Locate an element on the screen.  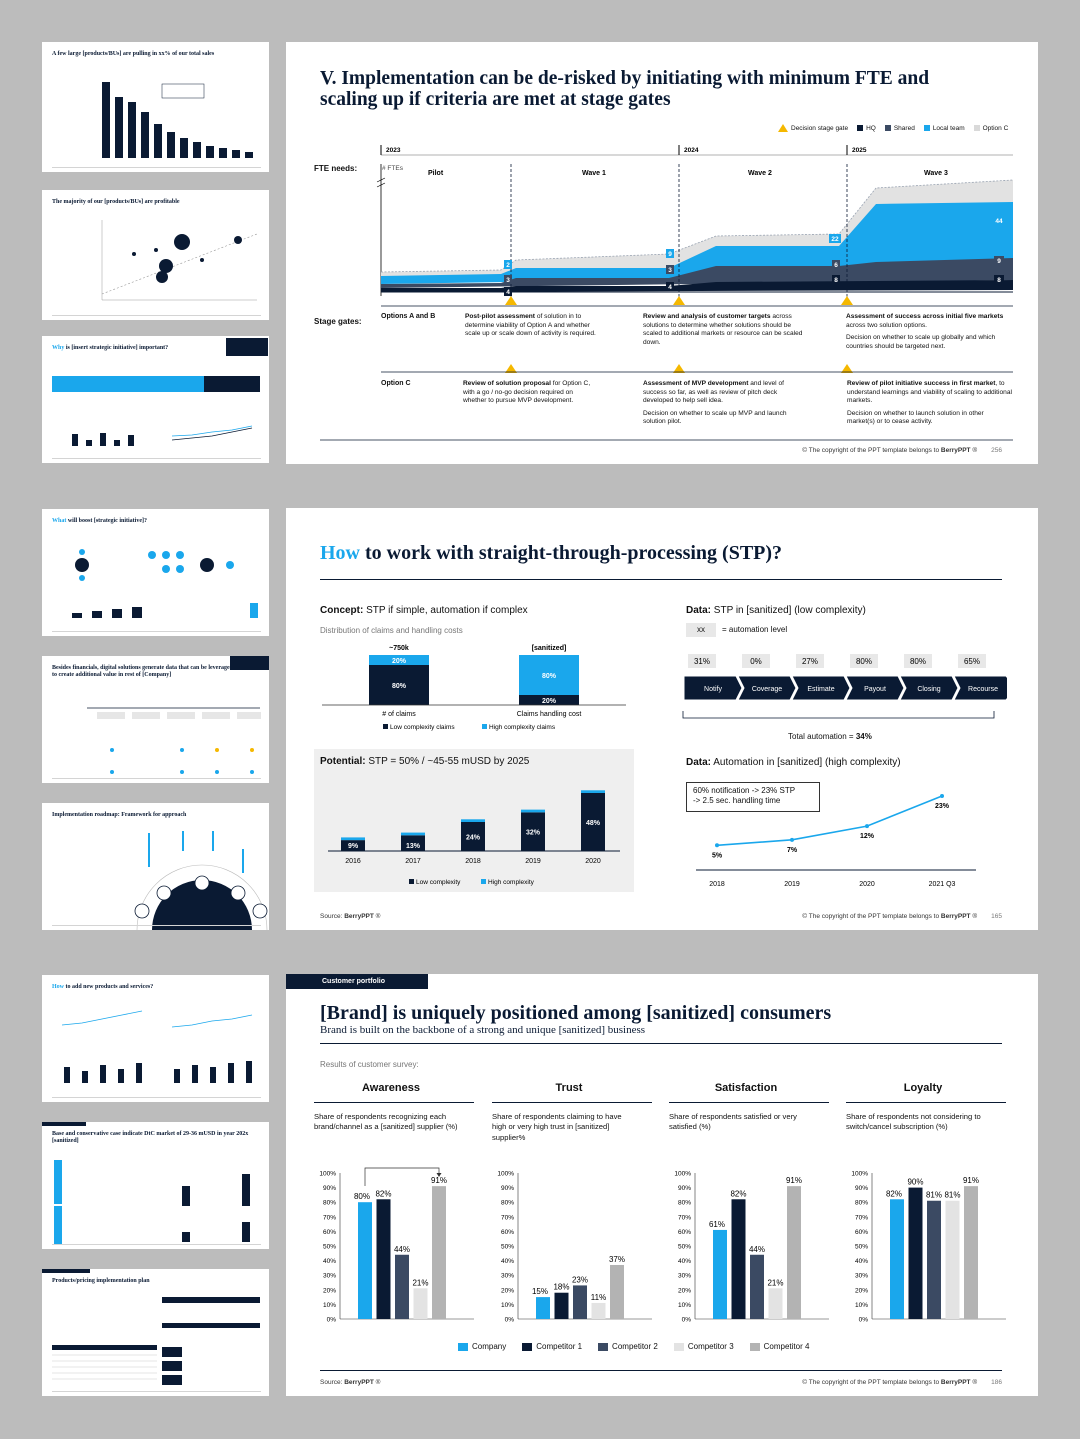
phase-wave-3: Wave 3 is located at coordinates (936, 173).